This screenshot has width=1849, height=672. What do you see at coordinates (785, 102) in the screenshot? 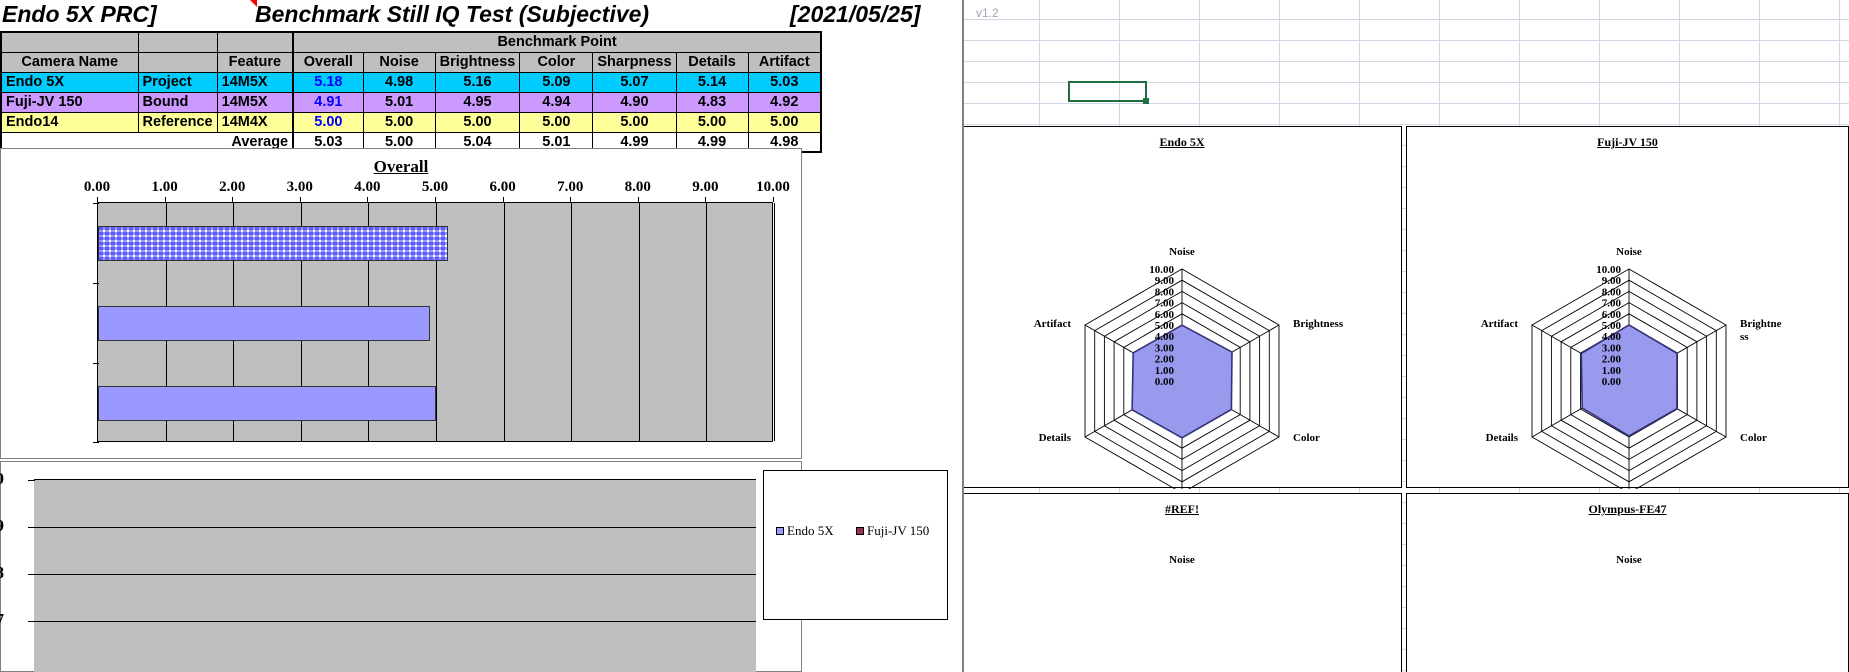
I see `cell-artifact: 4.92` at bounding box center [785, 102].